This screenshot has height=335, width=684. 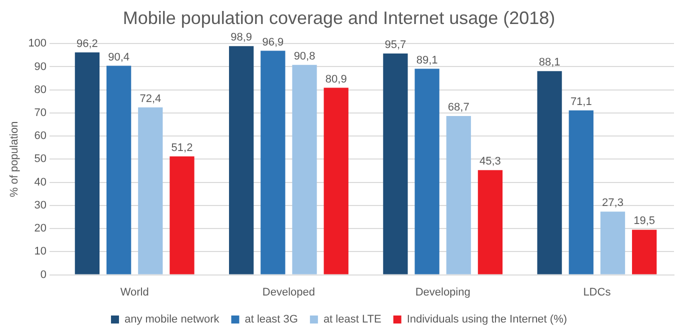 I want to click on y-tick-label: 60, so click(x=40, y=136).